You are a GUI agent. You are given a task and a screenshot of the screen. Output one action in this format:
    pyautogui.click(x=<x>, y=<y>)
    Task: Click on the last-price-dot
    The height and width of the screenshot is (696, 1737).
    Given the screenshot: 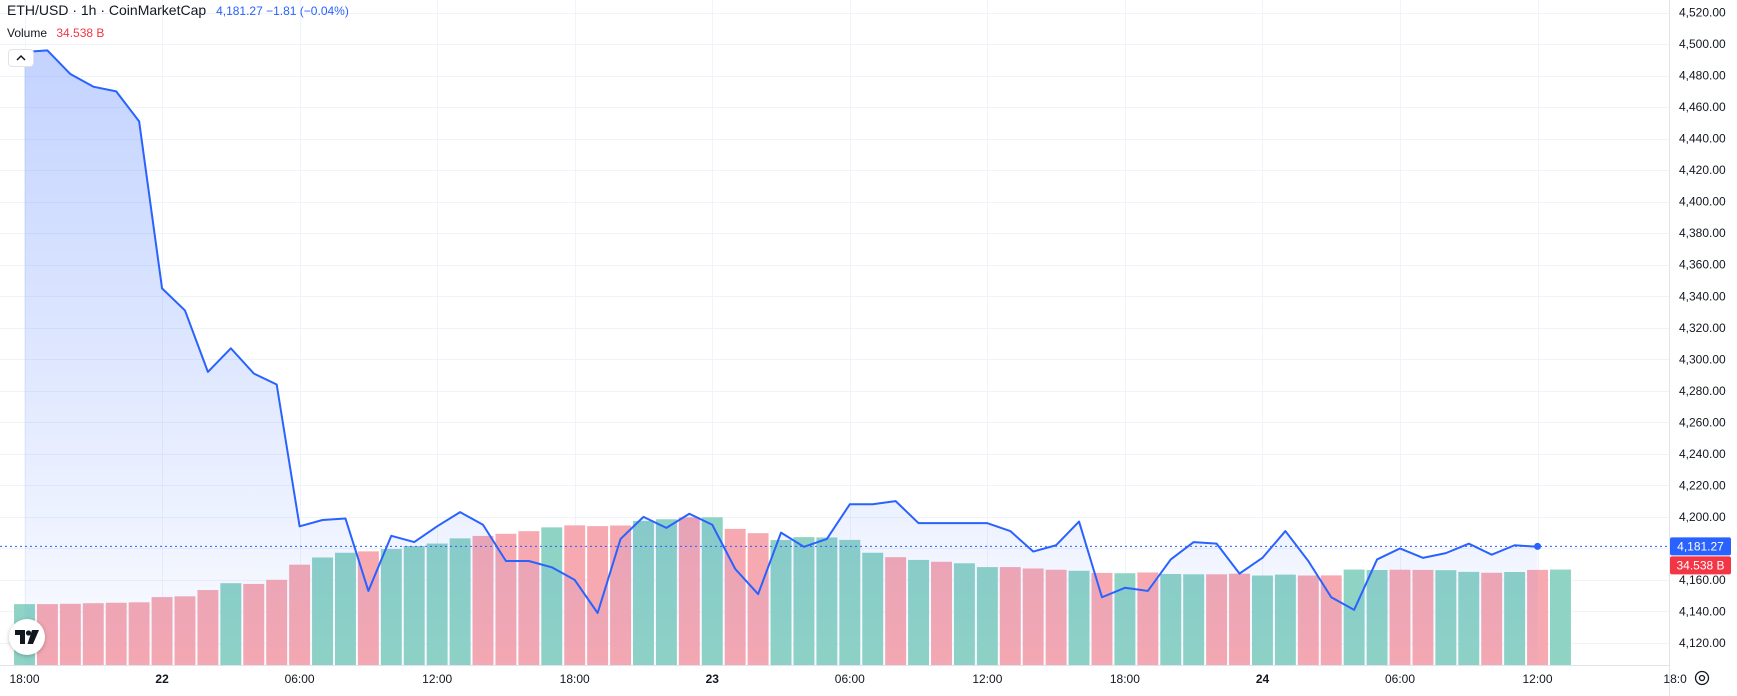 What is the action you would take?
    pyautogui.click(x=1538, y=546)
    